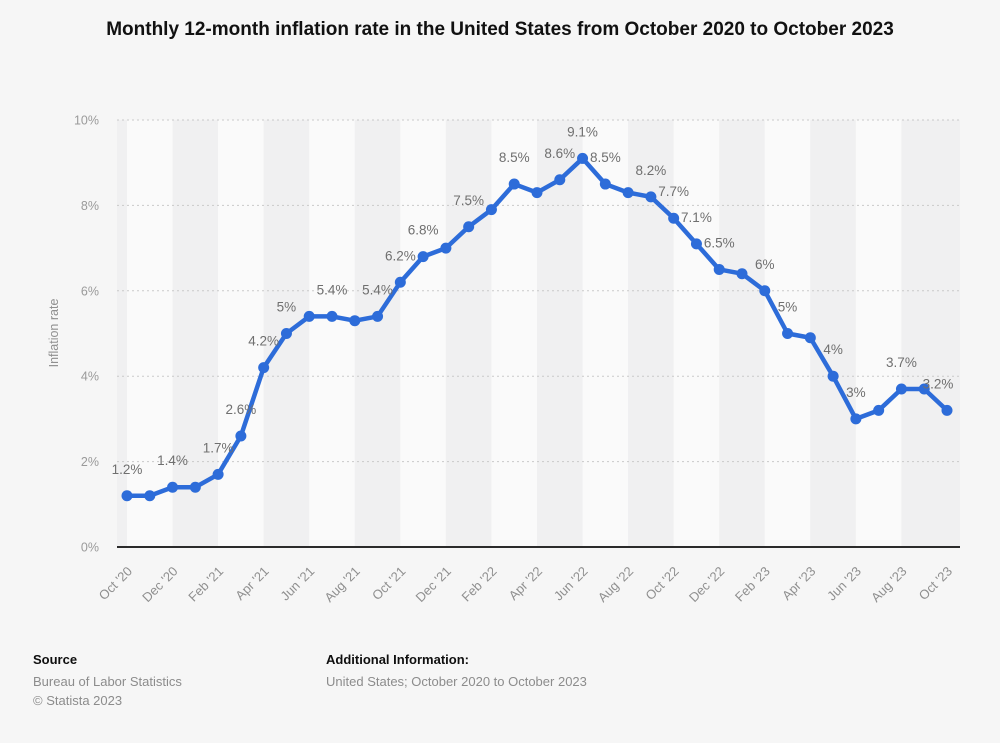 The width and height of the screenshot is (1000, 743). What do you see at coordinates (90, 462) in the screenshot?
I see `y-tick-label: 2%` at bounding box center [90, 462].